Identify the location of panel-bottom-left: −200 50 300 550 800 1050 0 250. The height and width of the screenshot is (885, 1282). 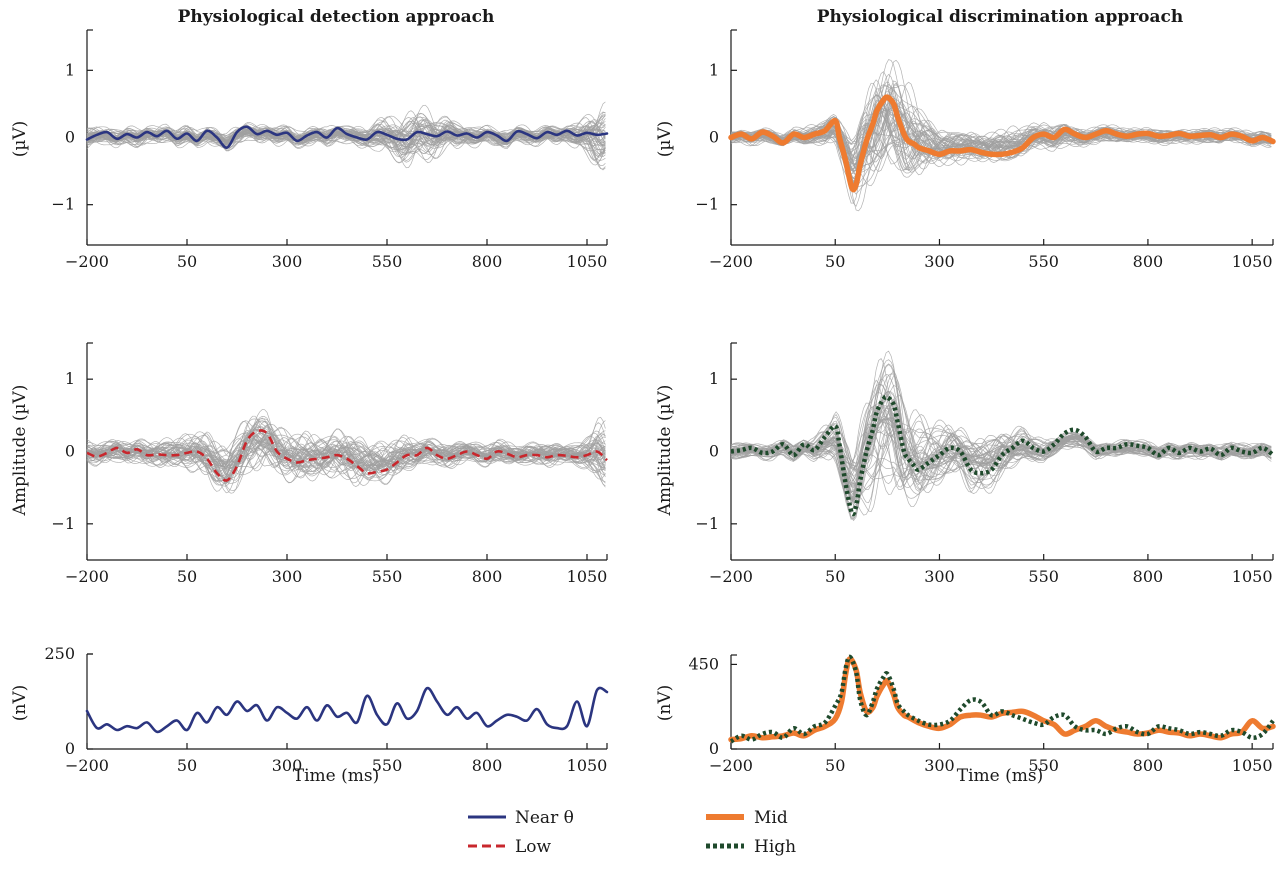
(326, 709).